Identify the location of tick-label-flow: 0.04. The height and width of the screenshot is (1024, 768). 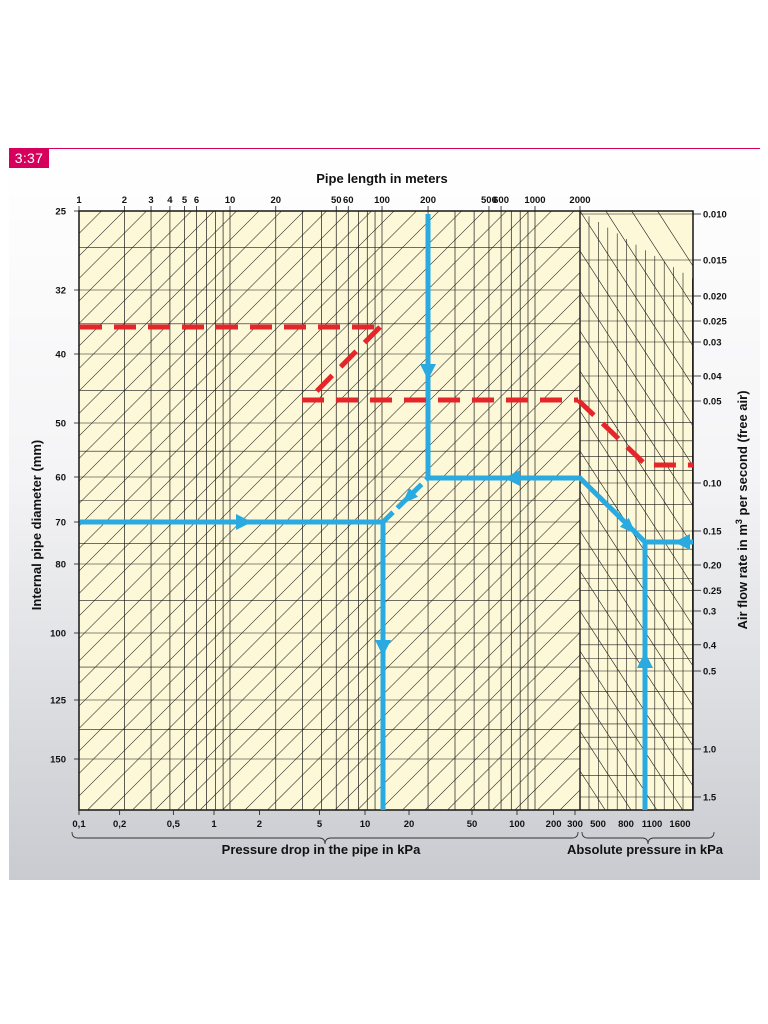
(712, 377).